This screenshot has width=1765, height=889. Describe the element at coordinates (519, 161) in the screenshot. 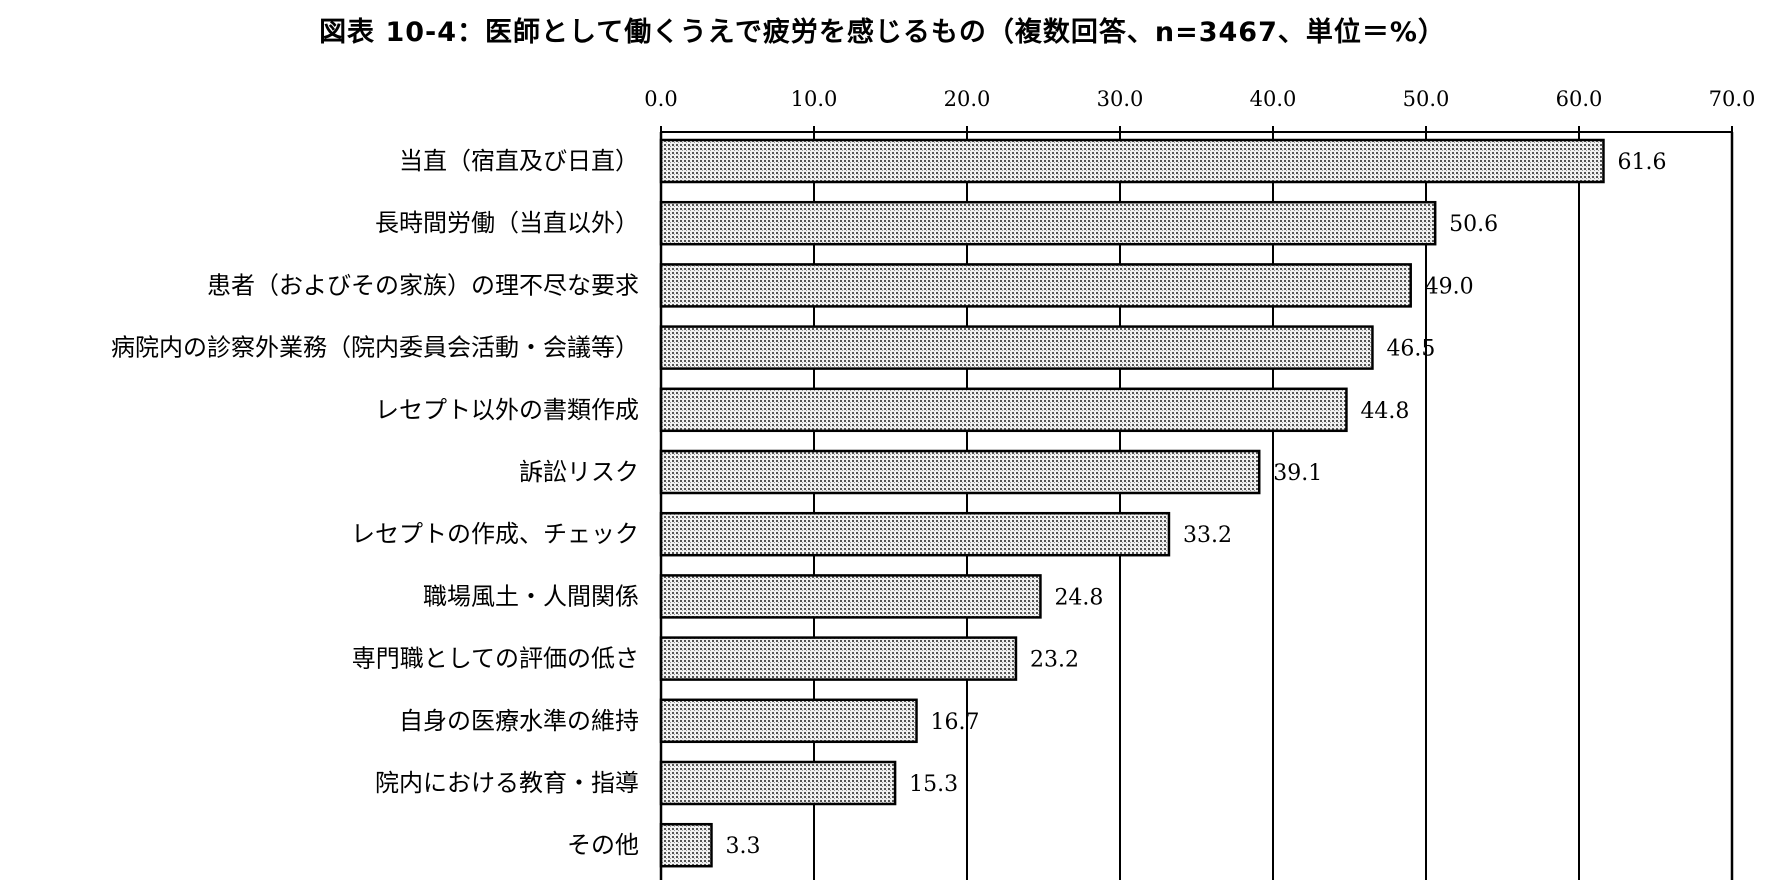

I see `category-label: 当直（宿直及び日直）` at that location.